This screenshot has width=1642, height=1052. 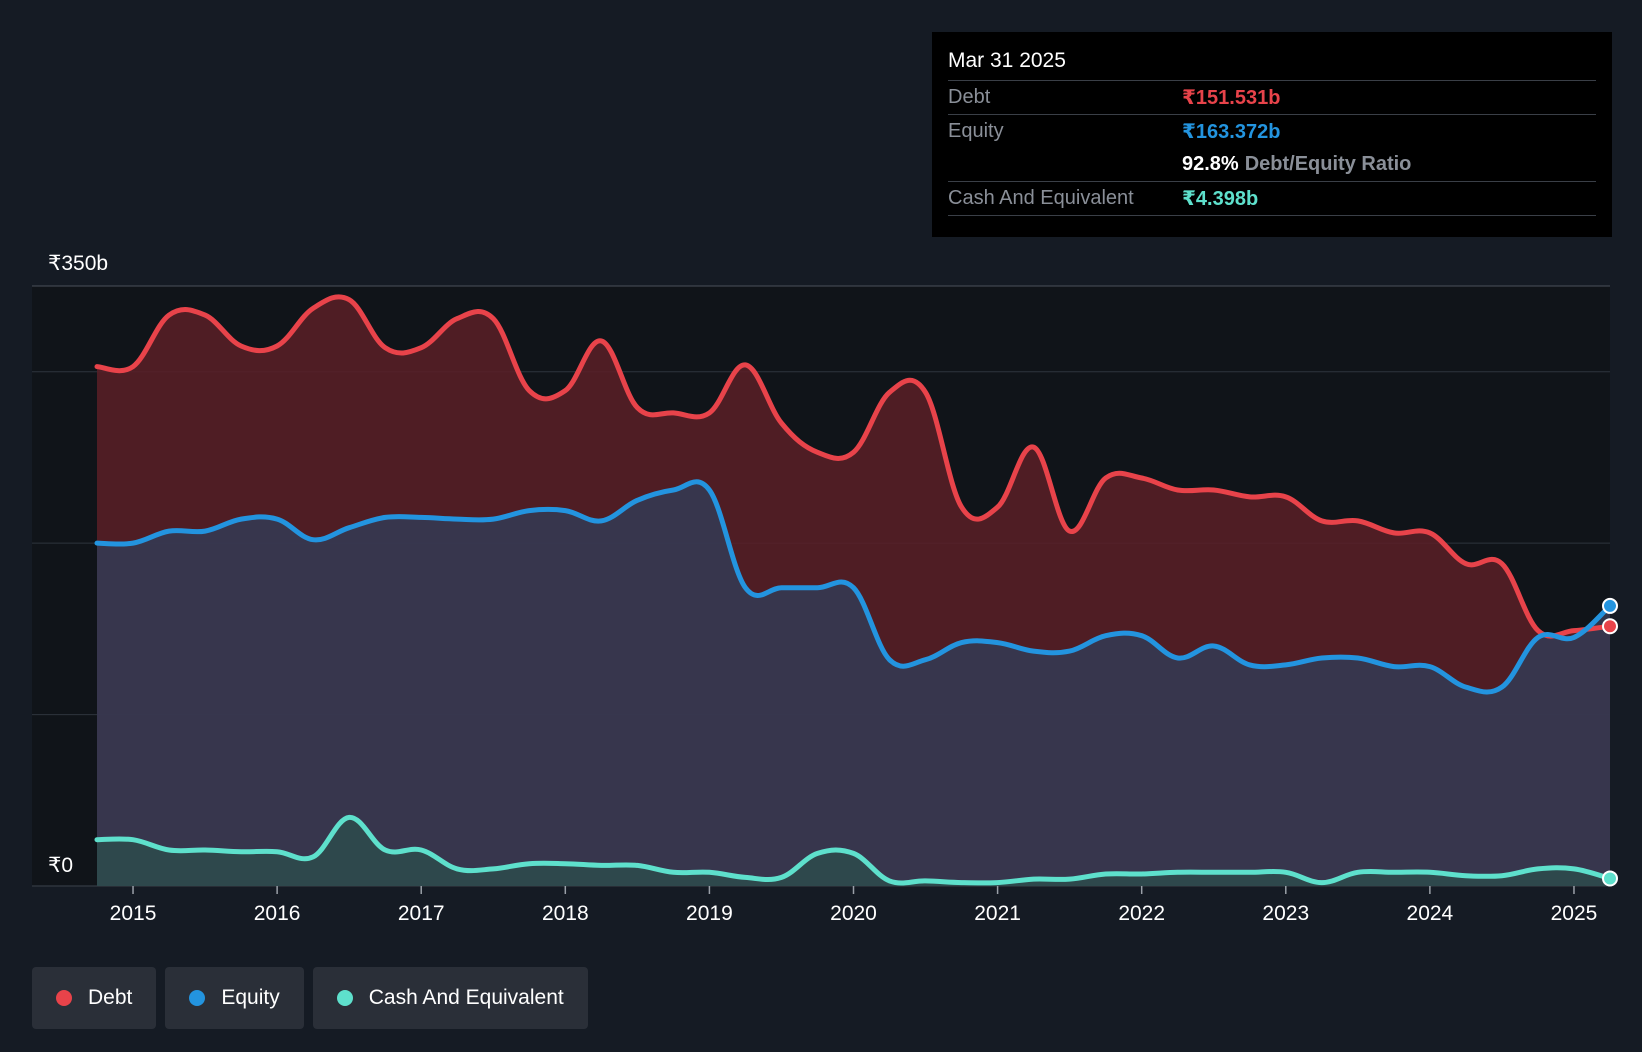 I want to click on x-tick-label-2020: 2020, so click(x=853, y=913).